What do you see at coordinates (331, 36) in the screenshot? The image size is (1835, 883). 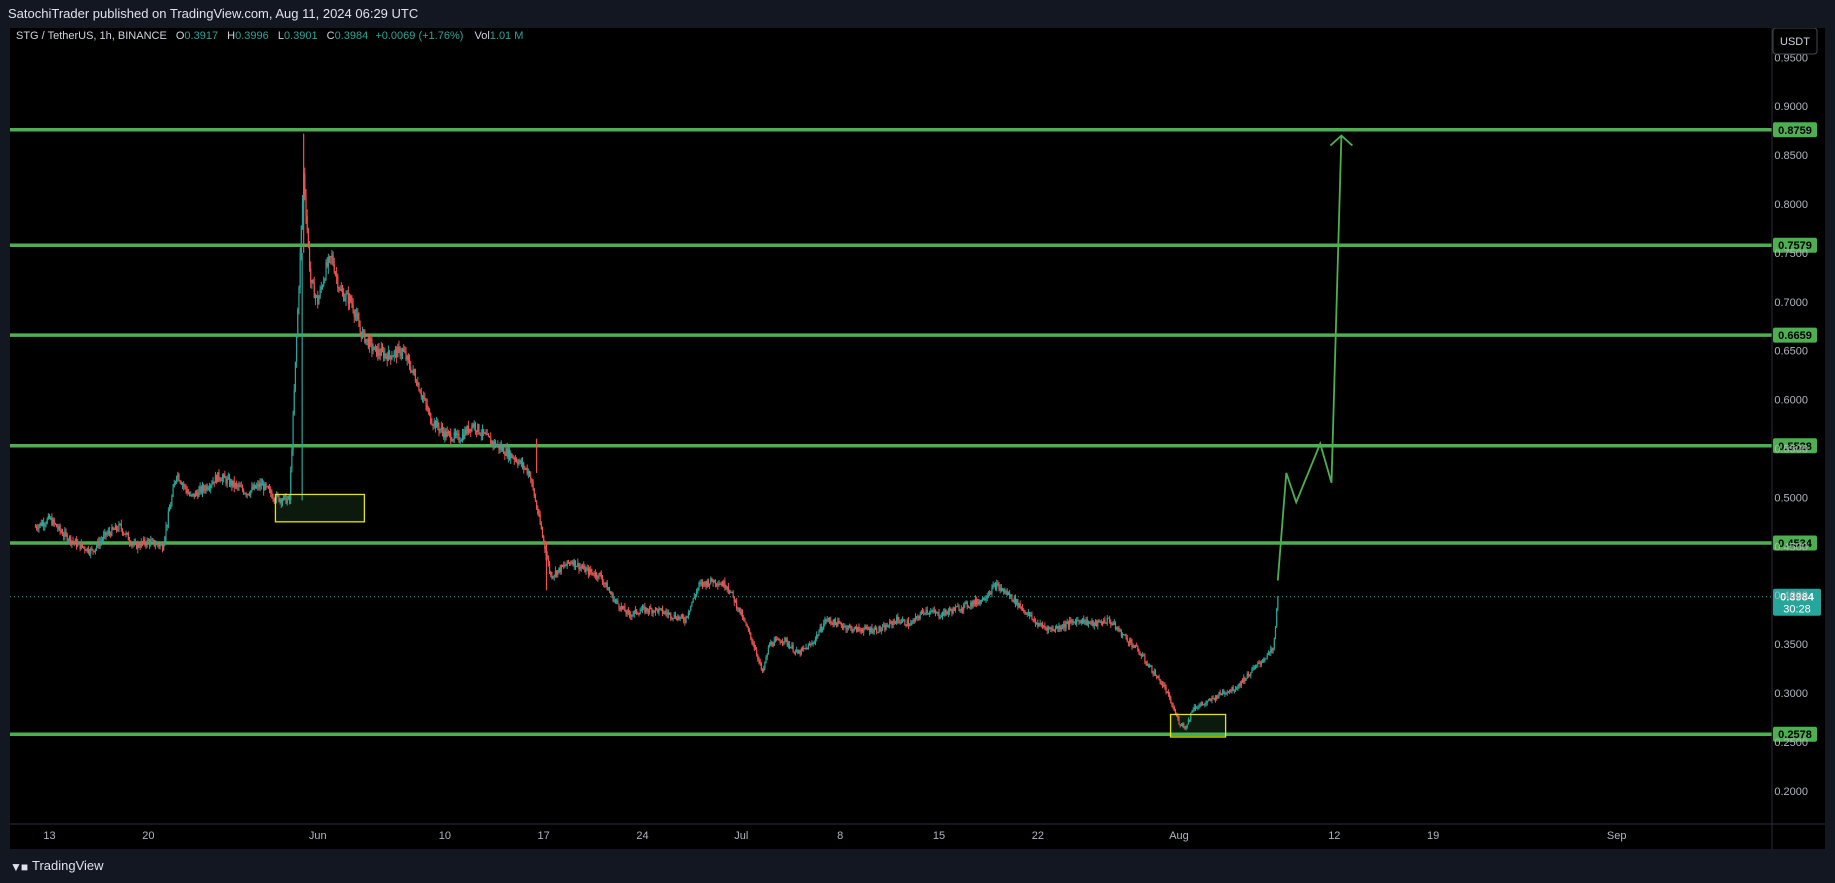 I see `legend-c-label: C` at bounding box center [331, 36].